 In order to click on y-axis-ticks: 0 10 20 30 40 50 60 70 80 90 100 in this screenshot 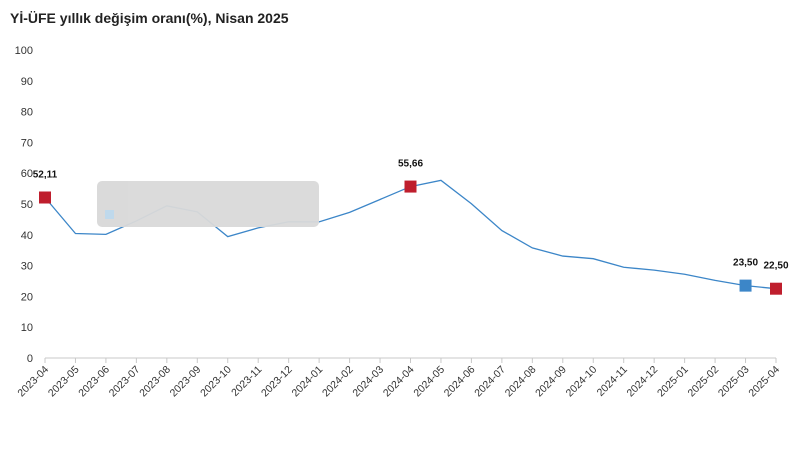, I will do `click(24, 205)`.